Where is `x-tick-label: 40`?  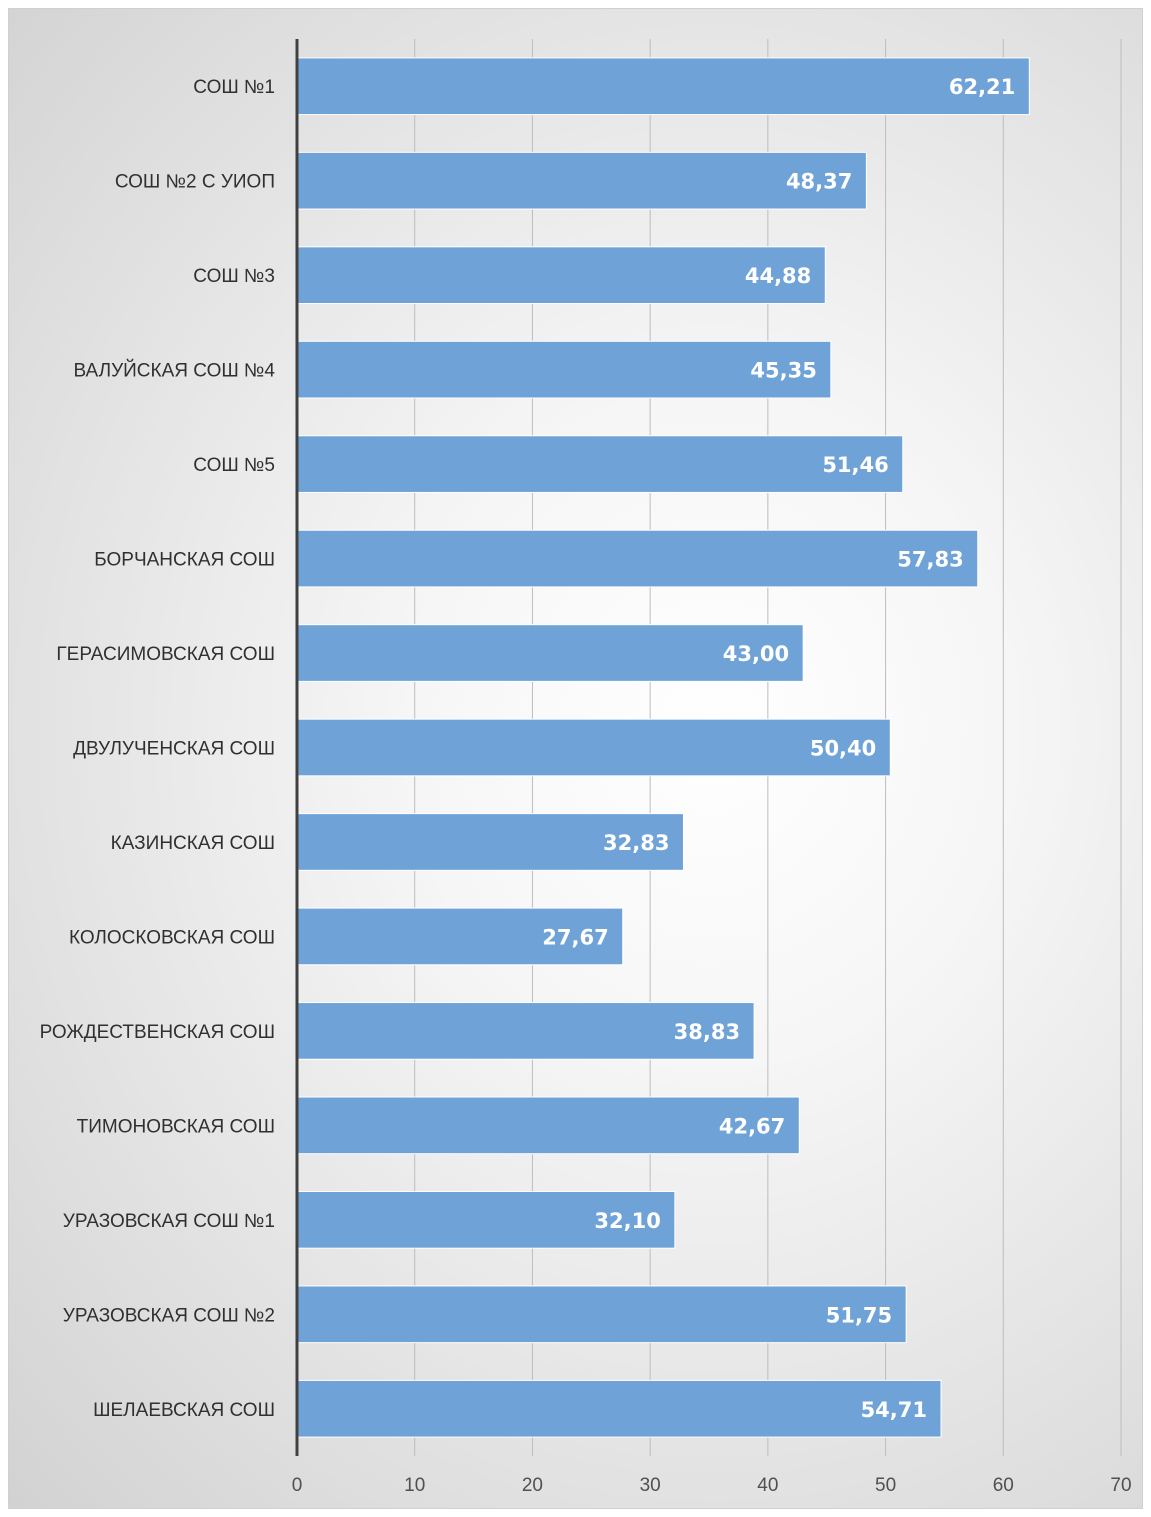
x-tick-label: 40 is located at coordinates (767, 1485).